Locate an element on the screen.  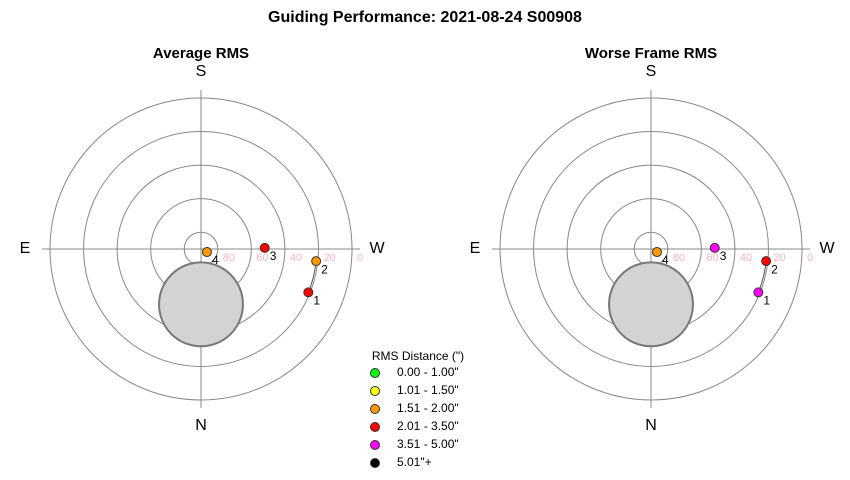
legend-label: 5.01"+ is located at coordinates (414, 462).